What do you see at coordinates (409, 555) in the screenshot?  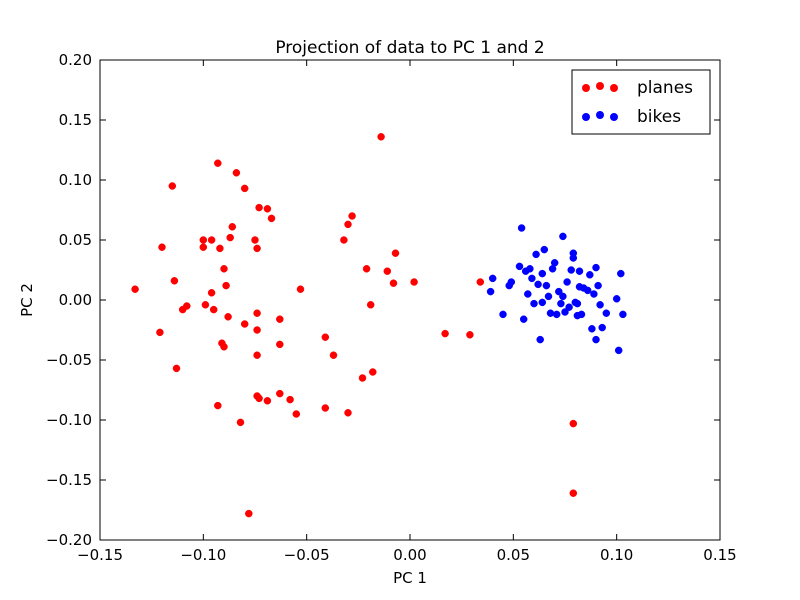 I see `x-tick-label: 0.00` at bounding box center [409, 555].